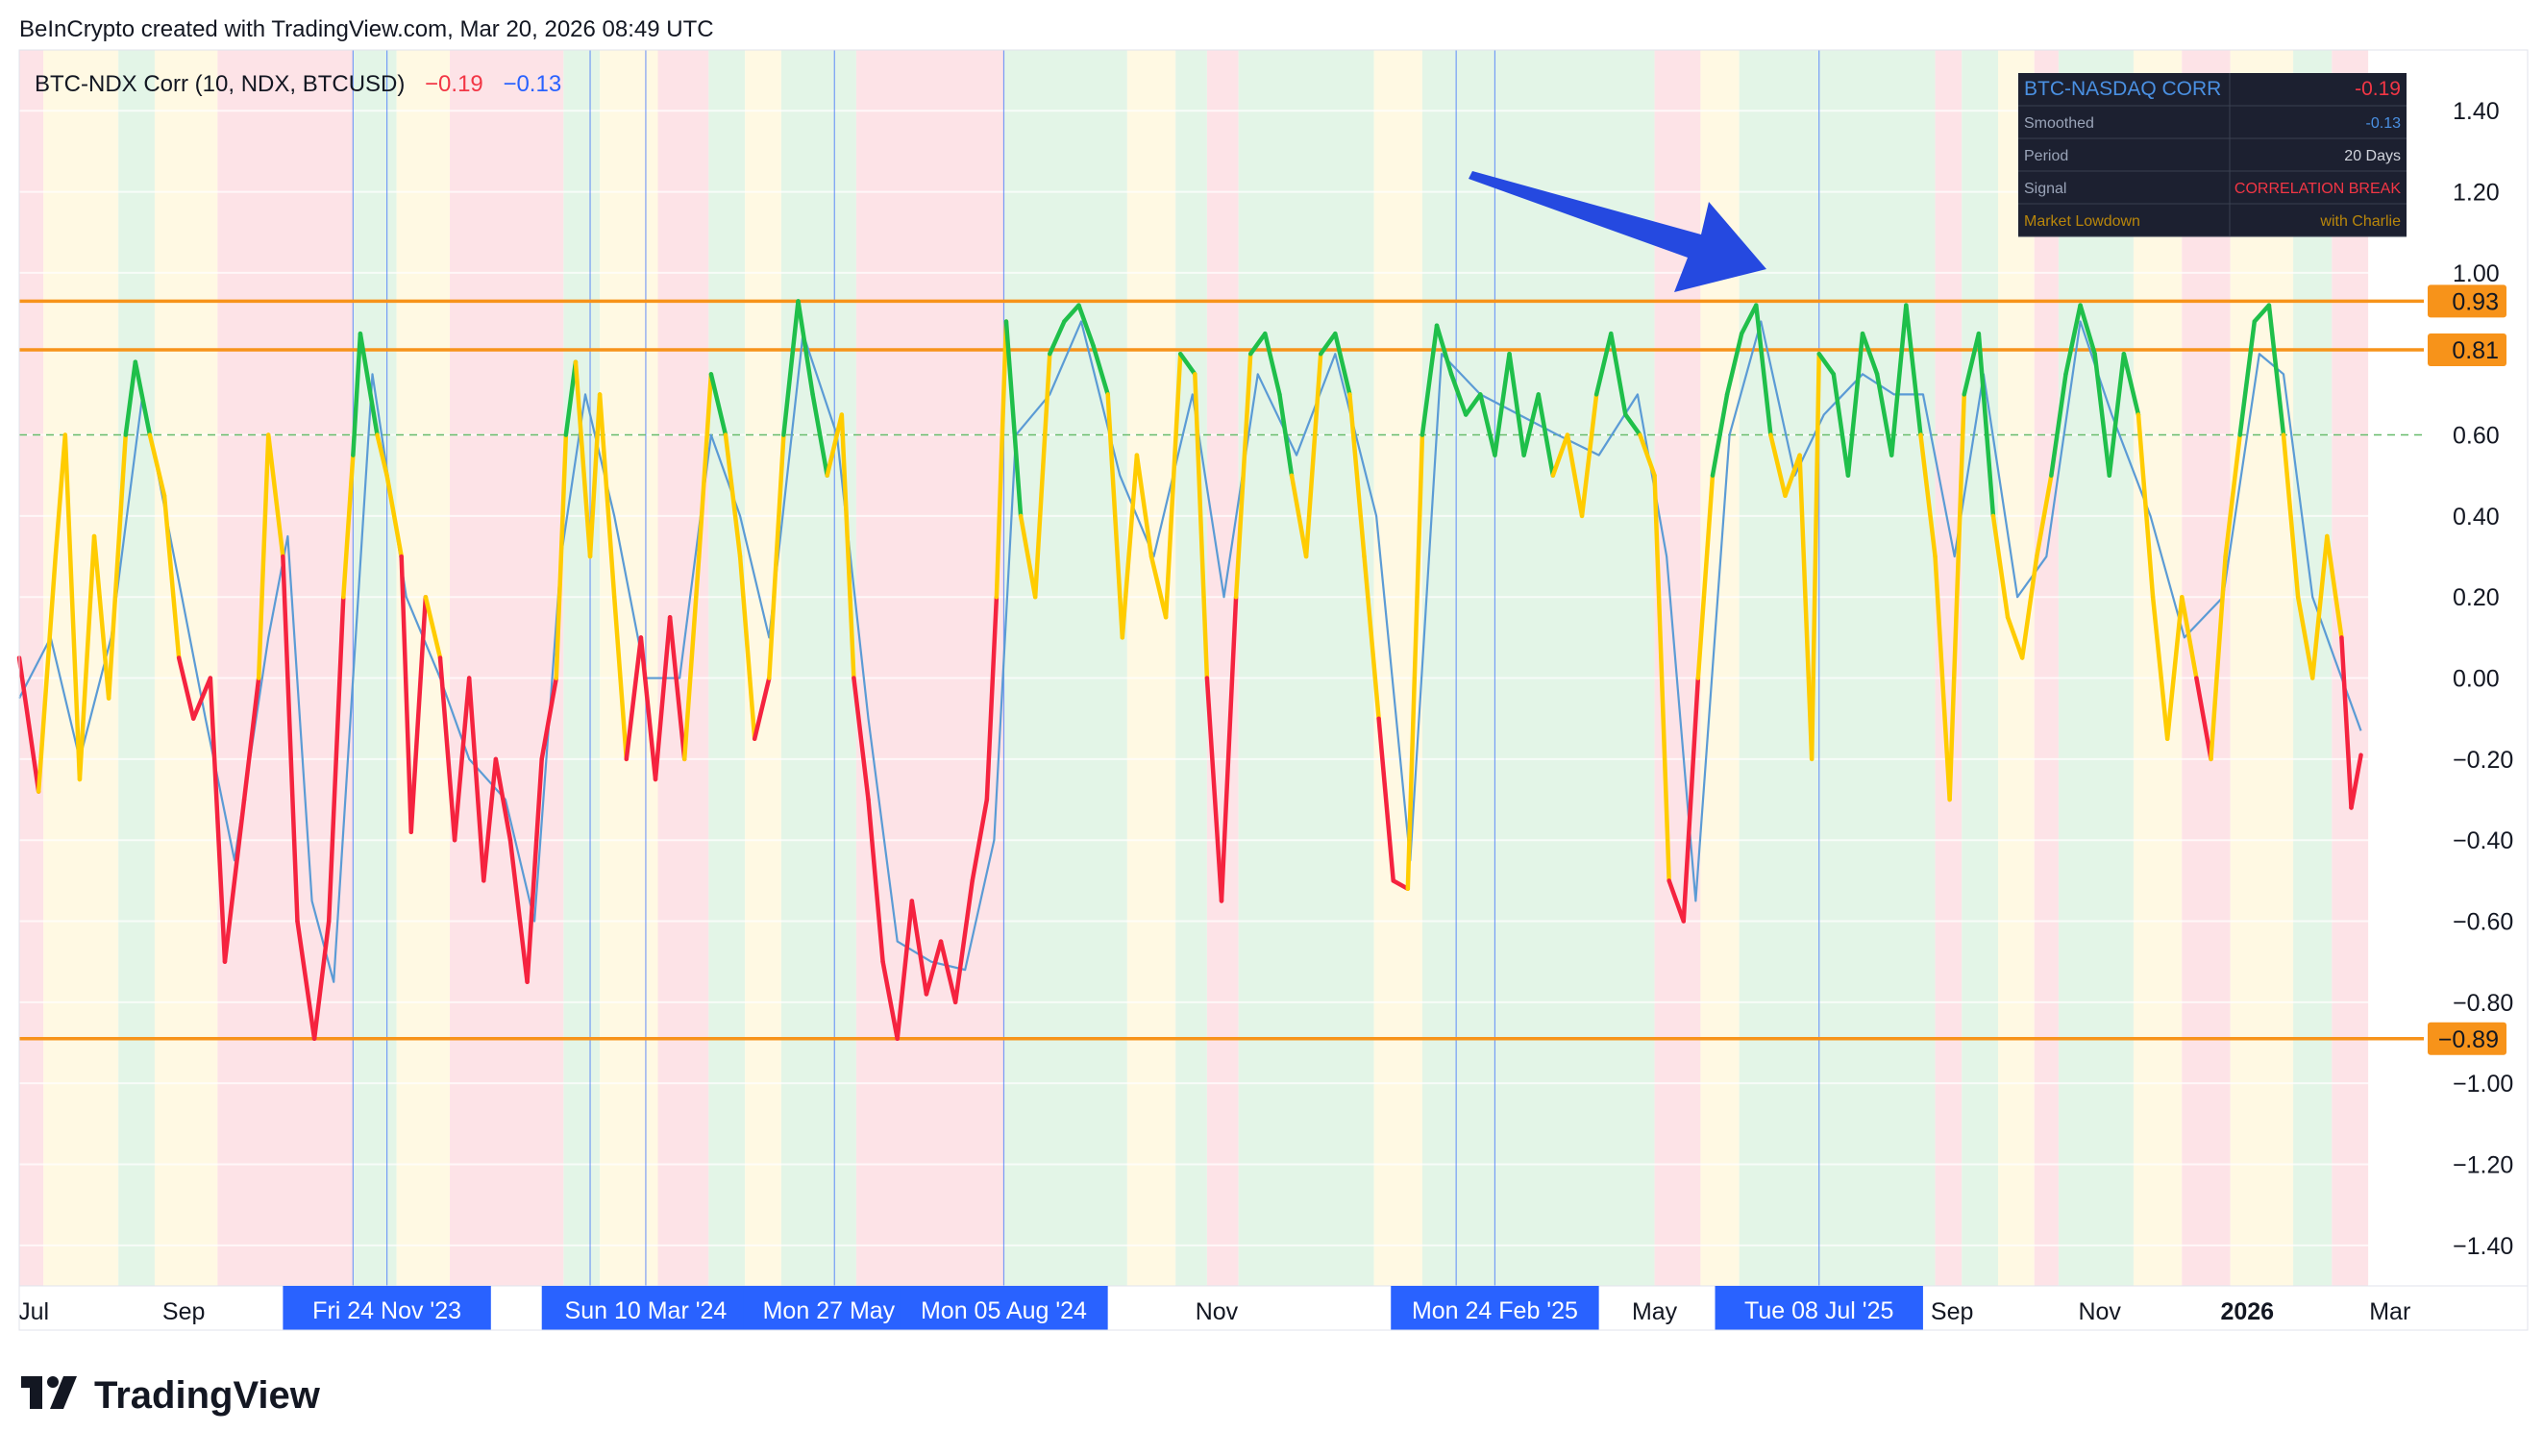 This screenshot has height=1456, width=2543. I want to click on y-tick-label: −0.40, so click(2483, 841).